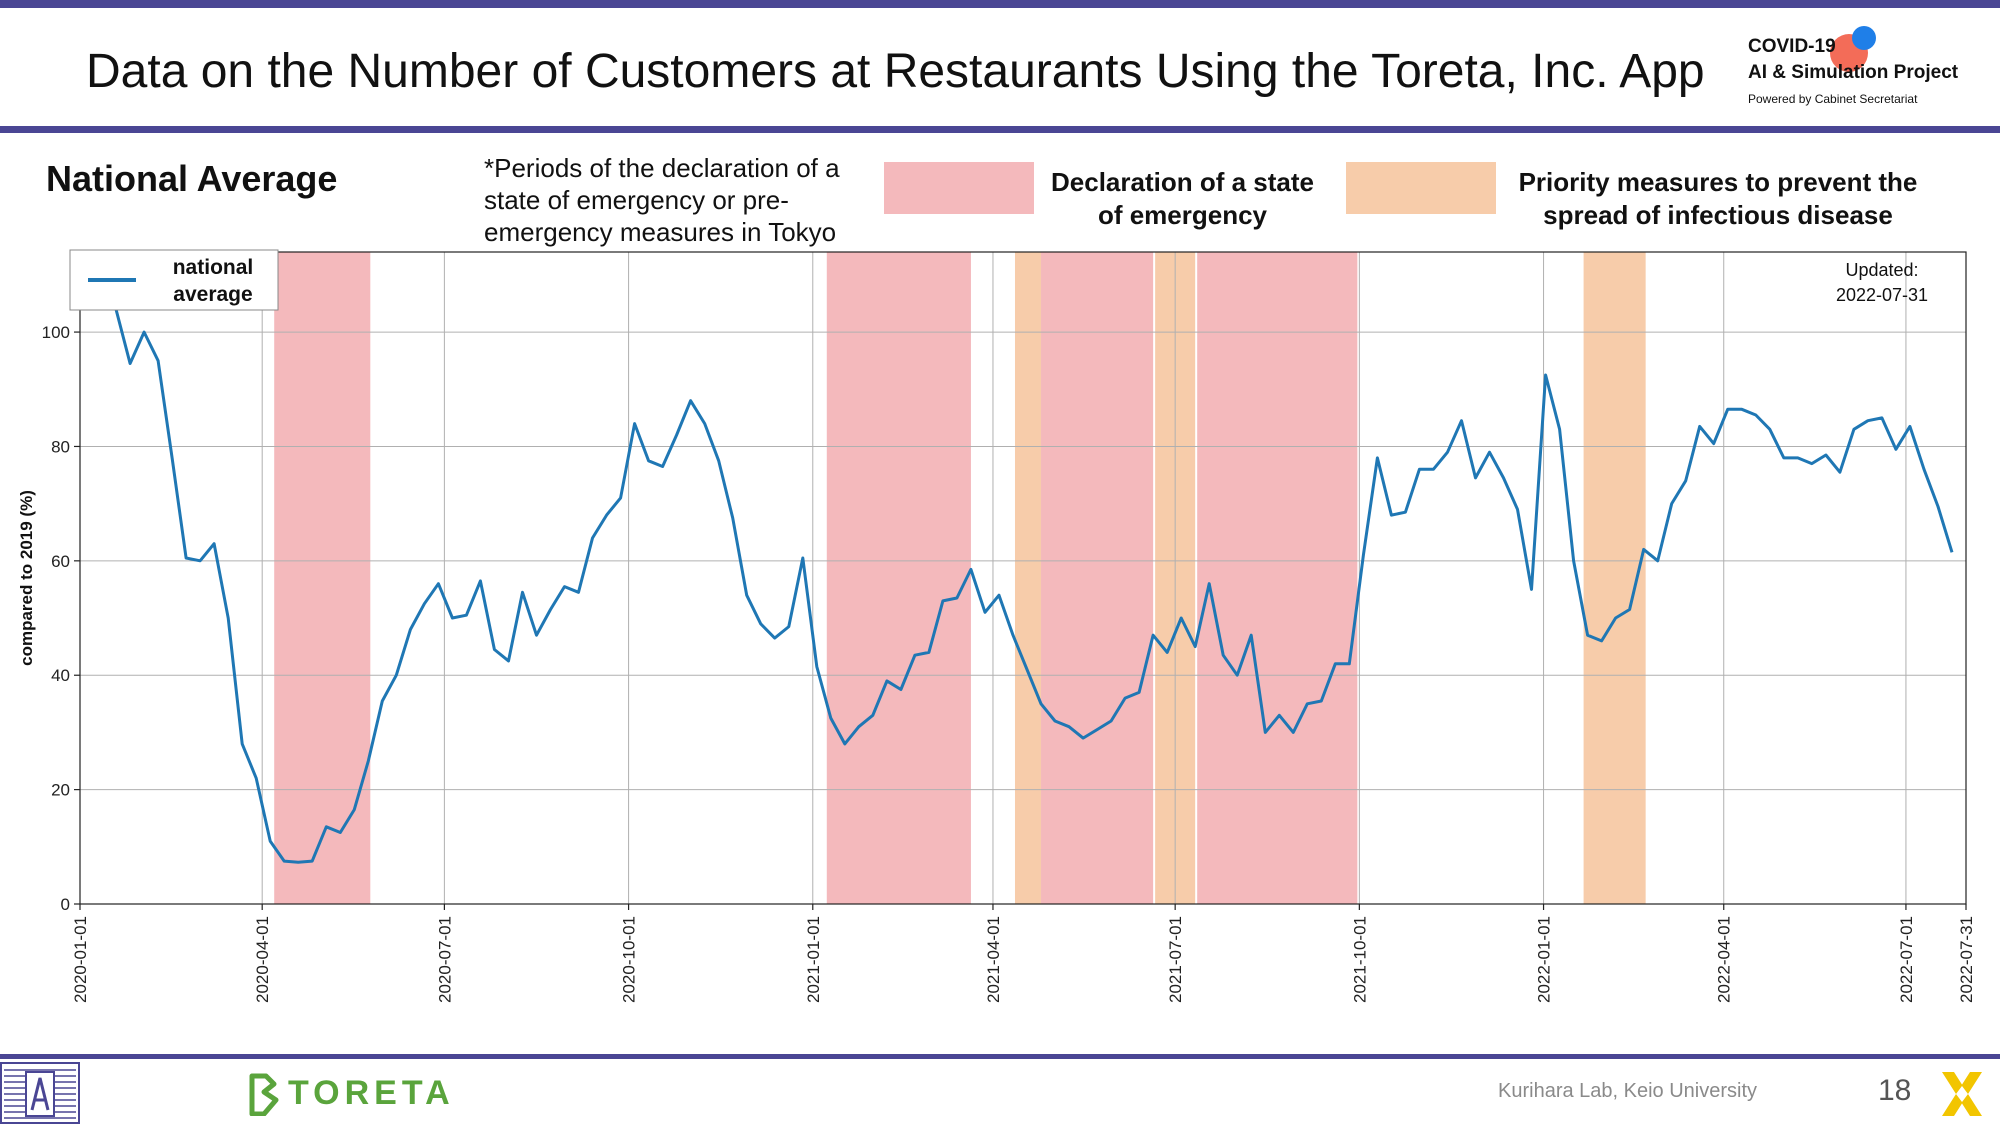 This screenshot has width=2000, height=1125. What do you see at coordinates (40, 1093) in the screenshot?
I see `university-lab-logo` at bounding box center [40, 1093].